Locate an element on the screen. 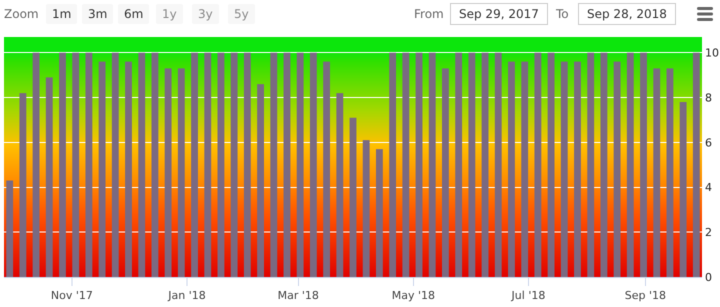 The image size is (720, 307). y-tick-label: 6 is located at coordinates (708, 143).